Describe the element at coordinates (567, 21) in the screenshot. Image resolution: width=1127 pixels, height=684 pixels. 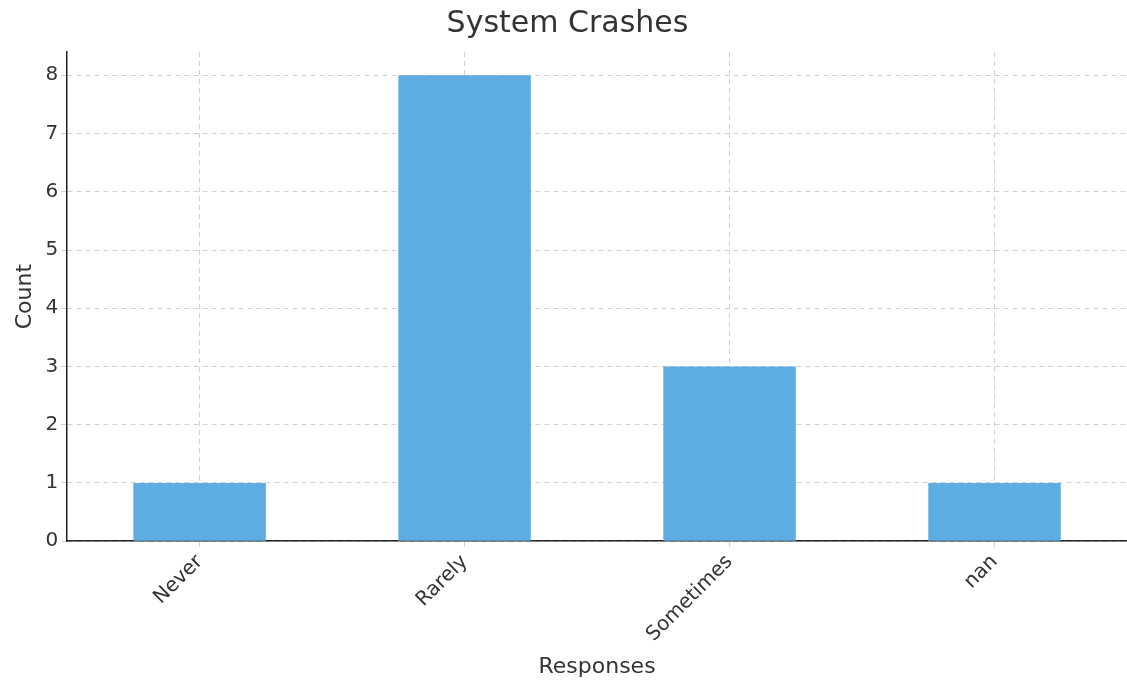
I see `chart-title: System Crashes` at that location.